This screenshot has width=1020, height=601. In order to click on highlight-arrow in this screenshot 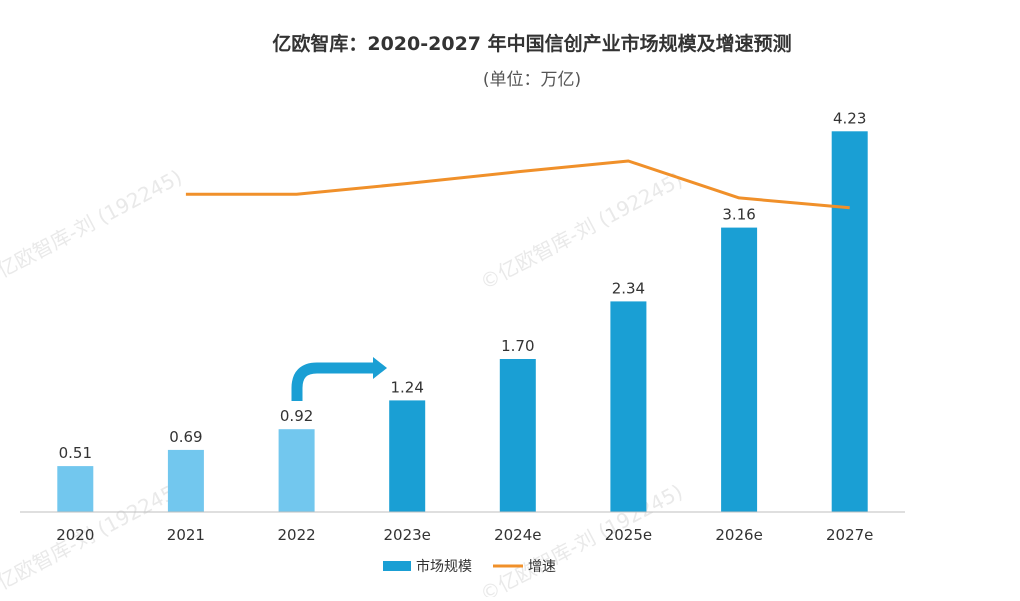, I will do `click(339, 379)`.